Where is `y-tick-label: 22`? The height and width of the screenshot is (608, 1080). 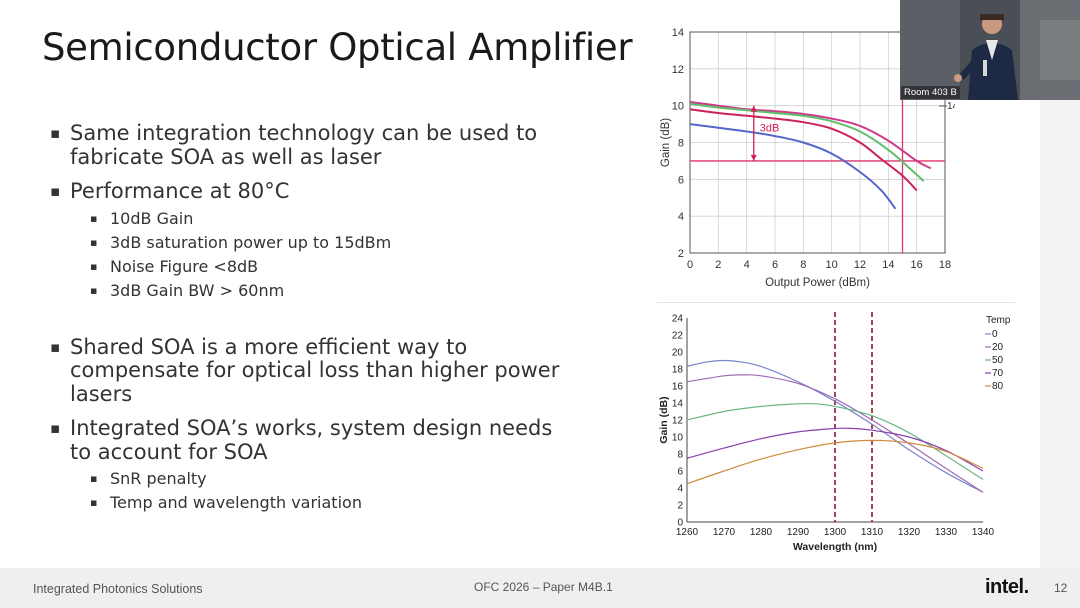
y-tick-label: 22 is located at coordinates (678, 336).